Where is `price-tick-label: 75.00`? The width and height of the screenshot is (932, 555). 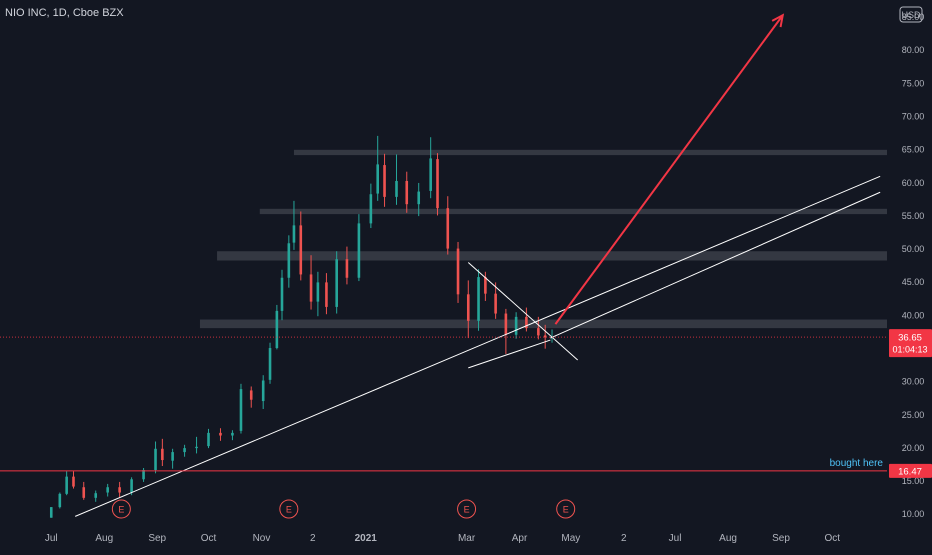
price-tick-label: 75.00 is located at coordinates (913, 83).